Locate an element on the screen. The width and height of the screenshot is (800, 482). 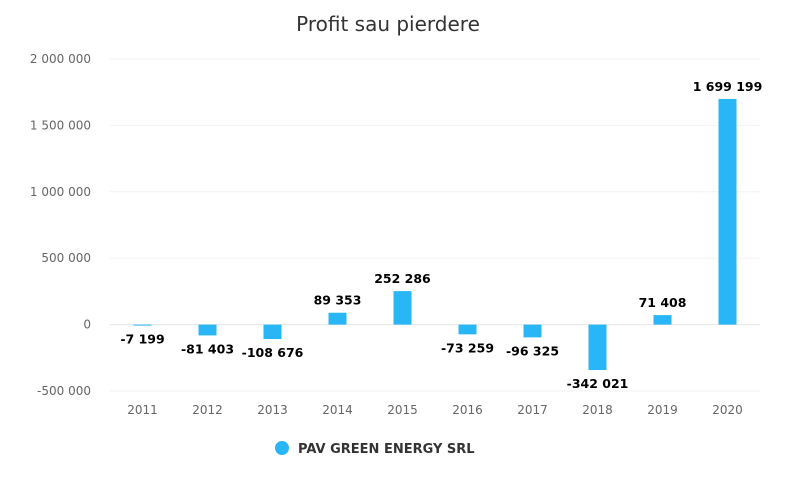
legend-label: PAV GREEN ENERGY SRL is located at coordinates (386, 449).